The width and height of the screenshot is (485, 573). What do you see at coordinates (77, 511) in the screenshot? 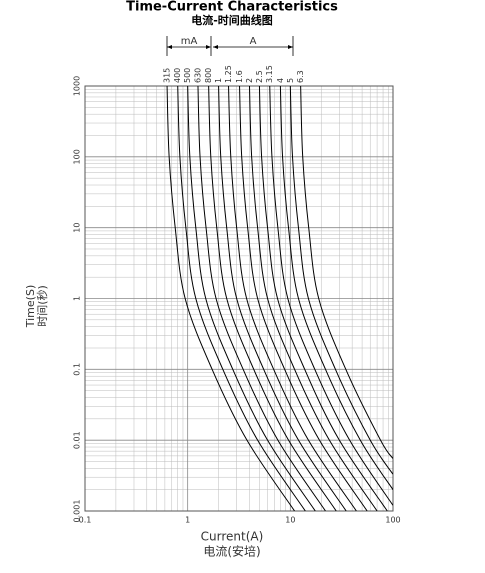
I see `y-tick-label: 0.001` at bounding box center [77, 511].